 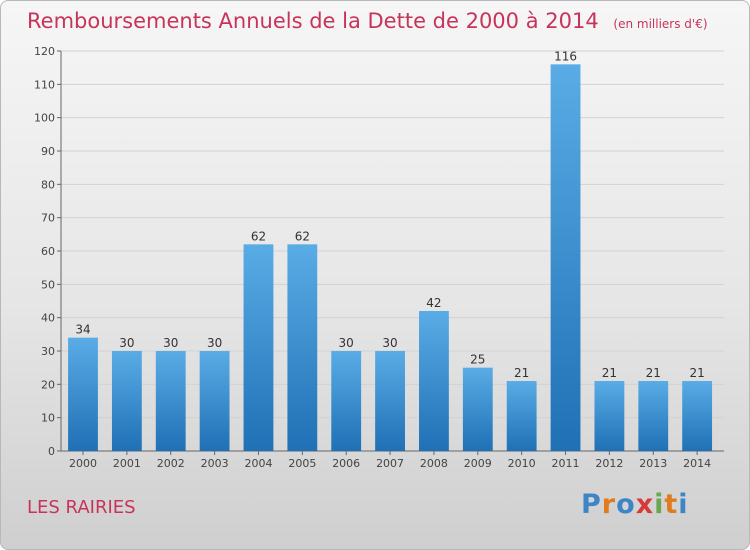 I want to click on x-tick-label: 2013, so click(x=653, y=463).